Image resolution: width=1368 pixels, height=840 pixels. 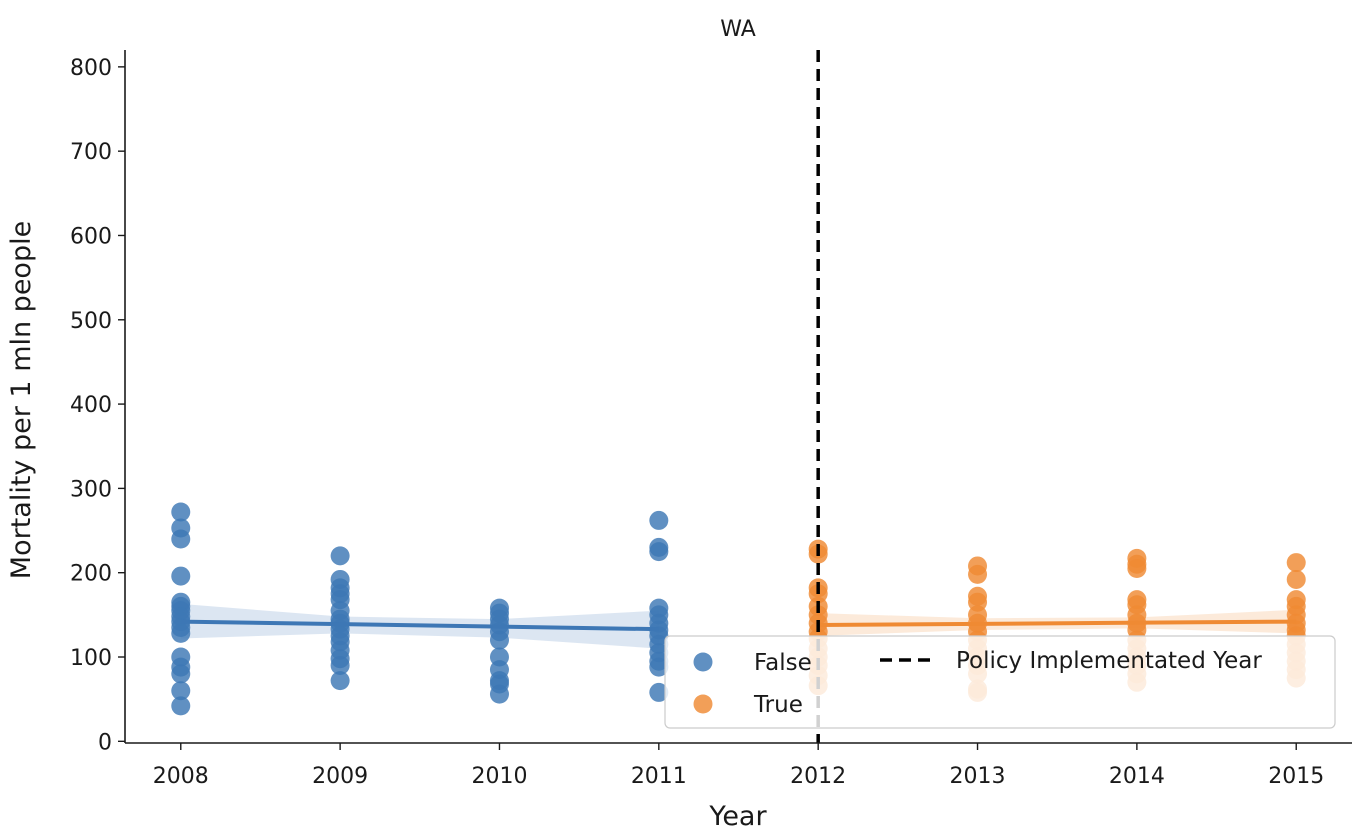 What do you see at coordinates (1057, 623) in the screenshot?
I see `trend-line-true` at bounding box center [1057, 623].